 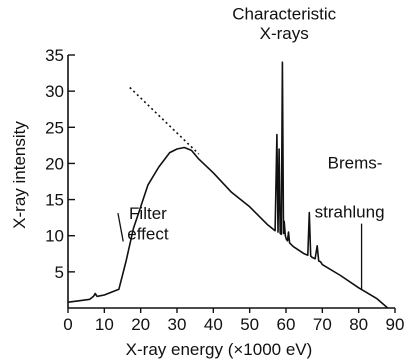 I want to click on x-tick-label: 10, so click(x=104, y=324).